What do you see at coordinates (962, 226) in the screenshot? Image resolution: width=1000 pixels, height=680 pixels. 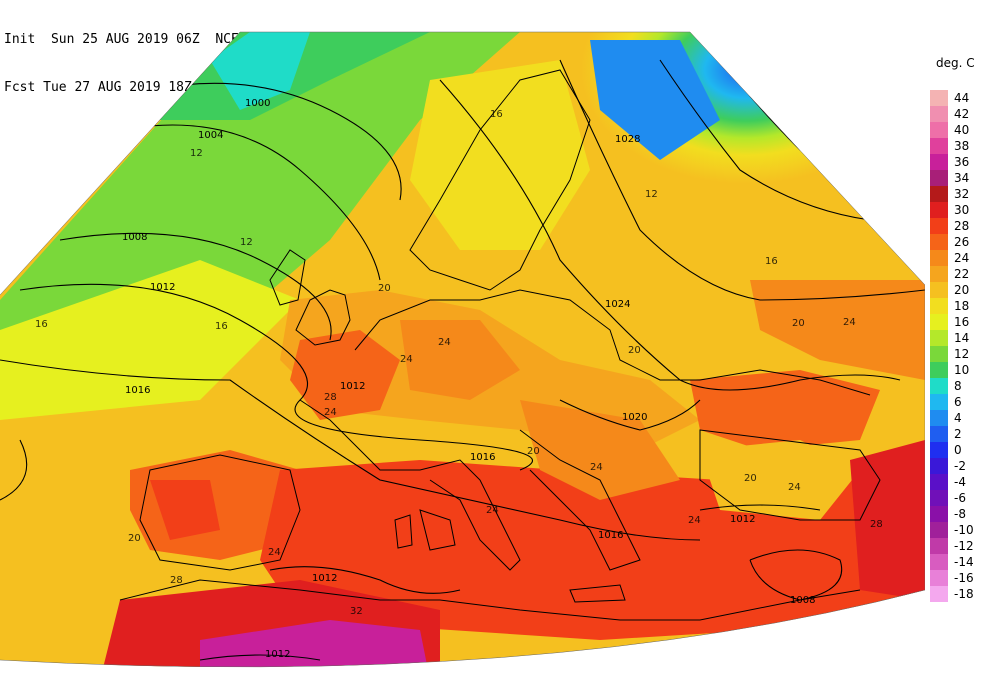 I see `legend-label: 28` at bounding box center [962, 226].